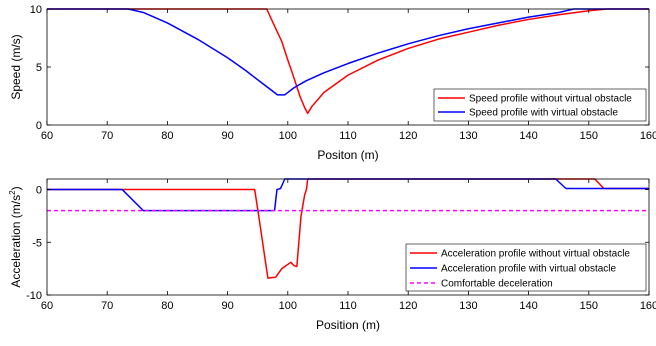 This screenshot has width=656, height=346. What do you see at coordinates (528, 136) in the screenshot?
I see `speed-x-tick-label: 140` at bounding box center [528, 136].